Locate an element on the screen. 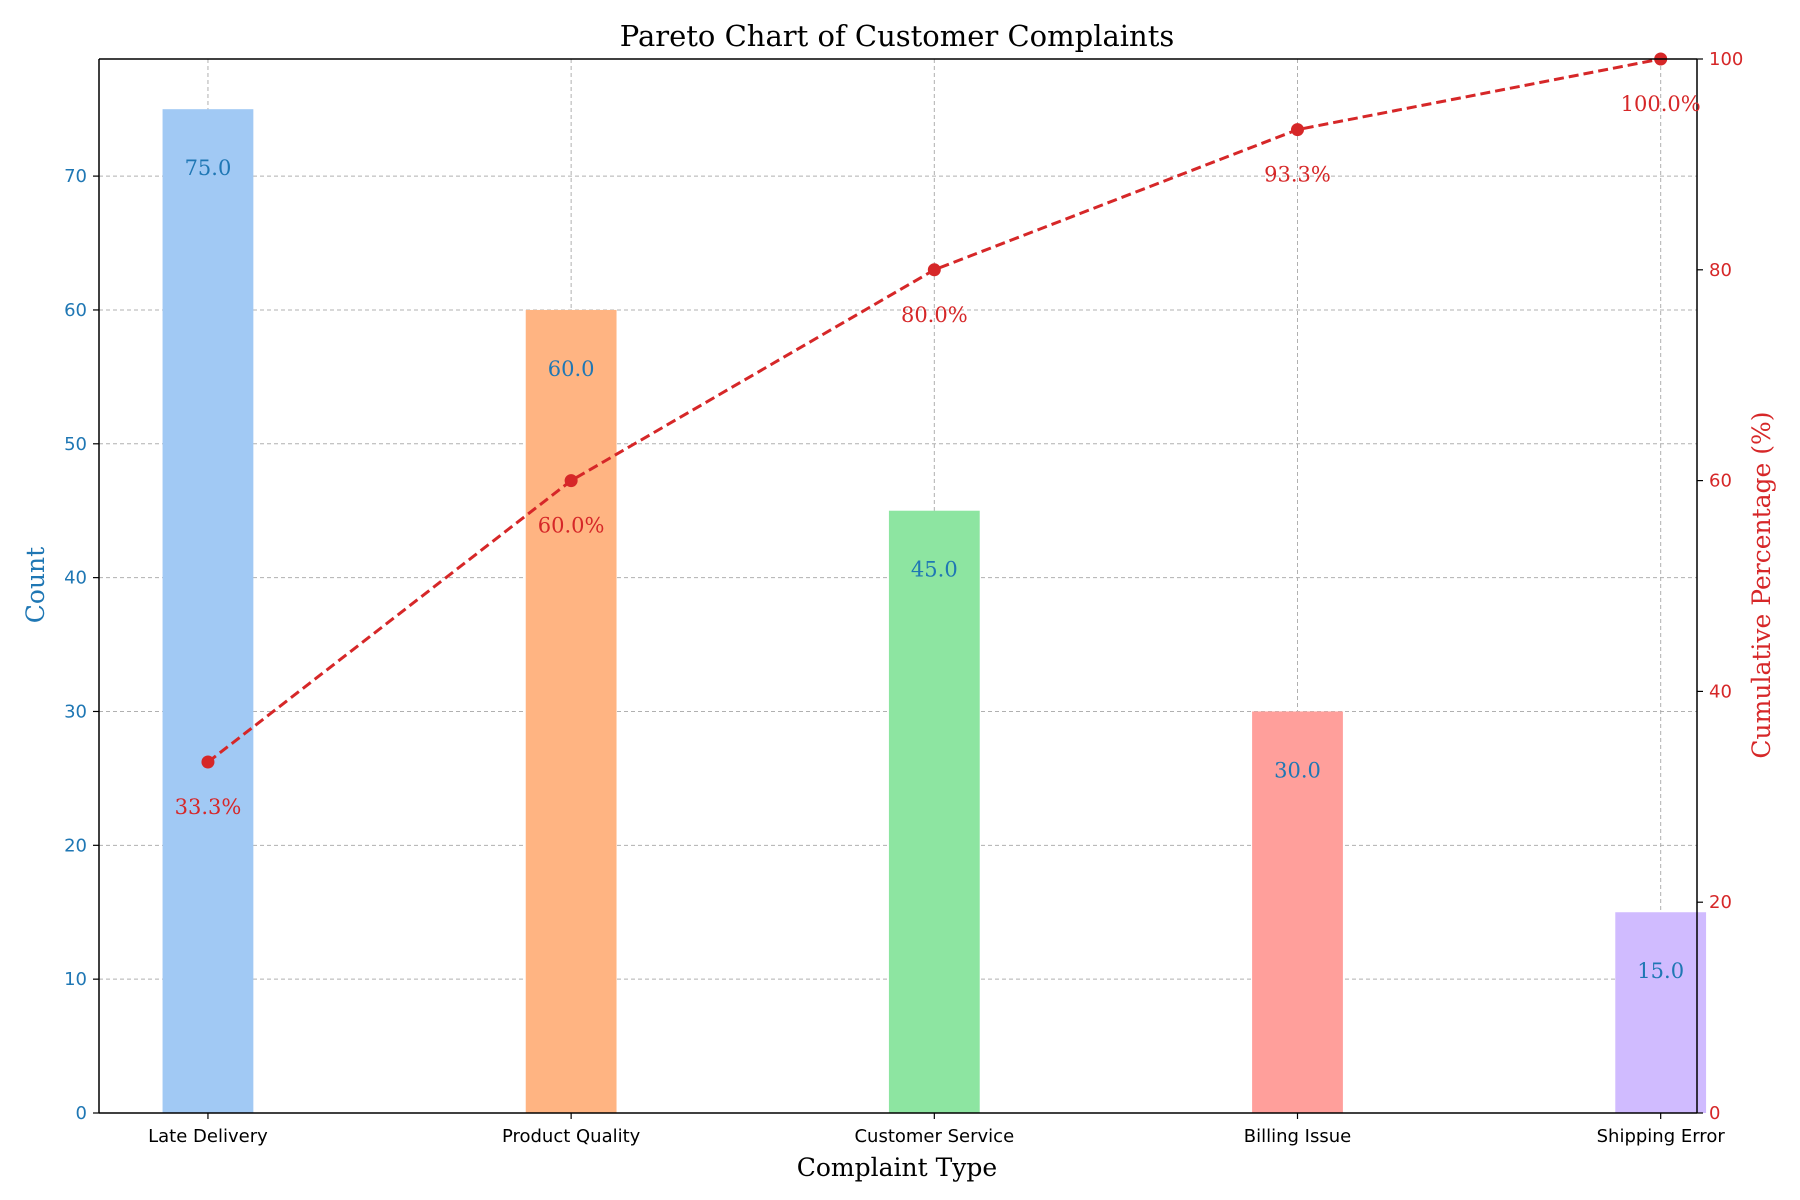  cumulative-value-label-0: 33.3% is located at coordinates (208, 807).